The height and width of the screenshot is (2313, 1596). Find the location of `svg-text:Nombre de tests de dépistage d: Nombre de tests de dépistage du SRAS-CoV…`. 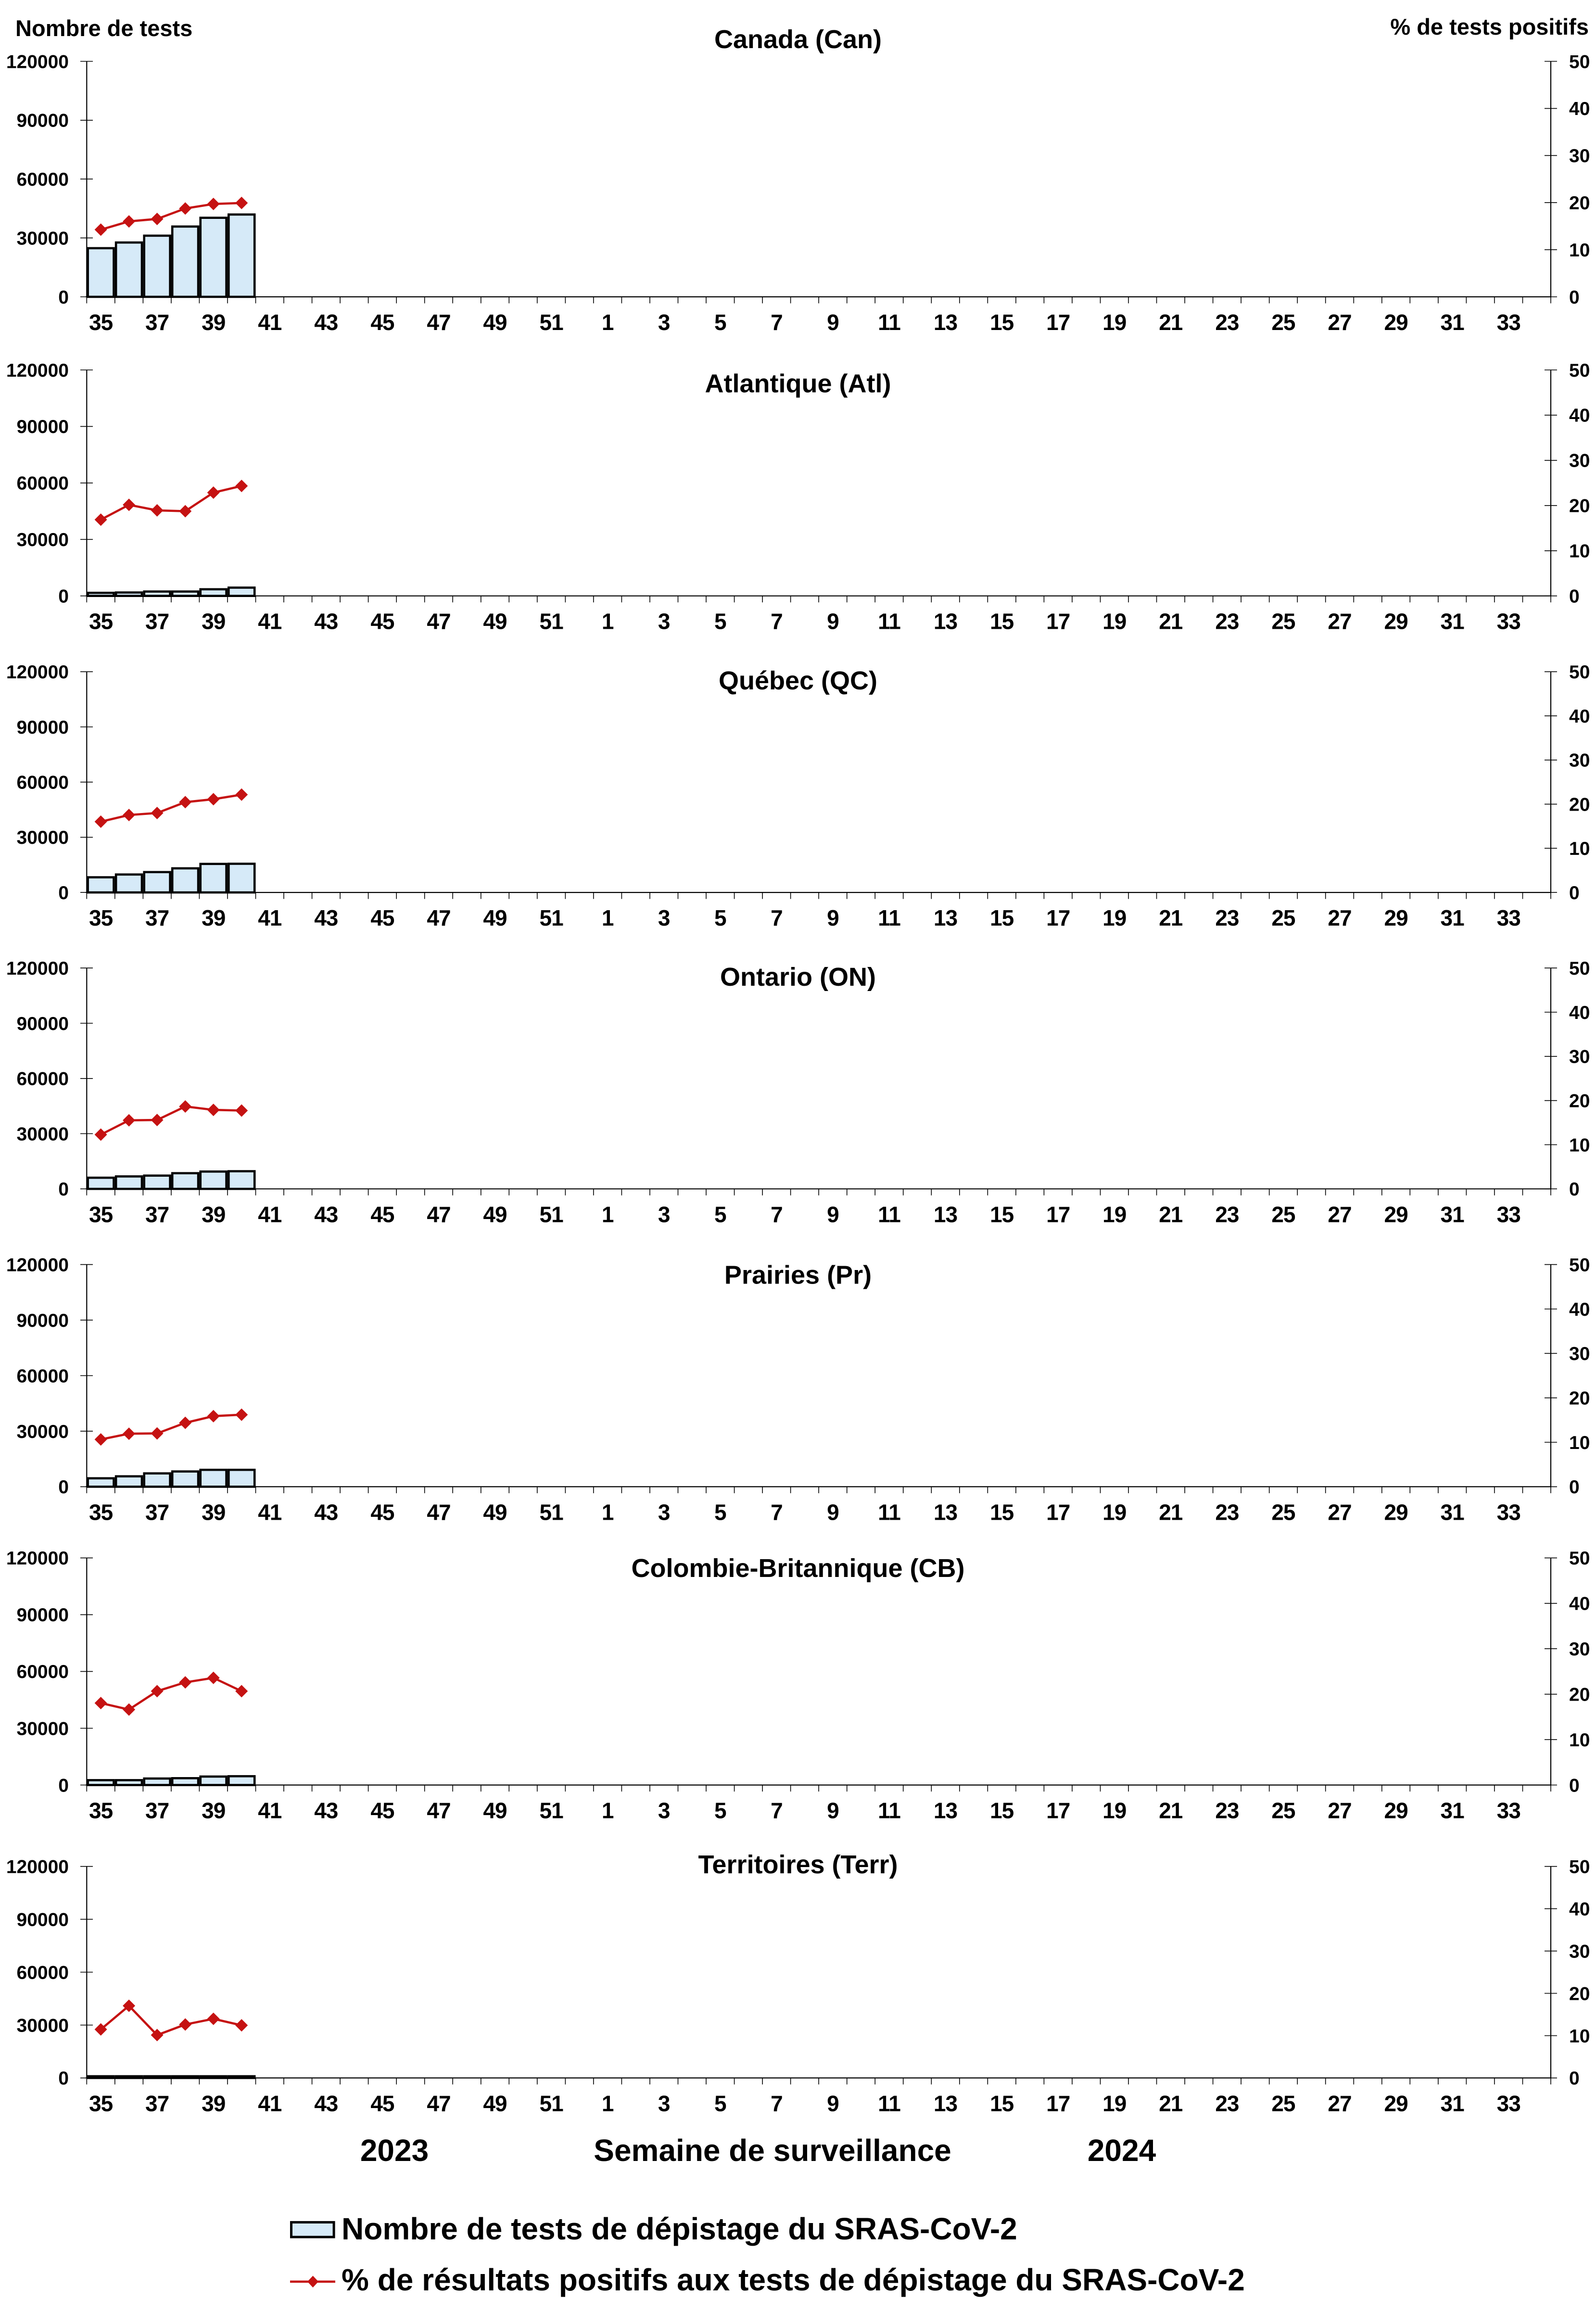

svg-text:Nombre de tests de dépistage d: Nombre de tests de dépistage du SRAS-CoV… is located at coordinates (679, 2229).